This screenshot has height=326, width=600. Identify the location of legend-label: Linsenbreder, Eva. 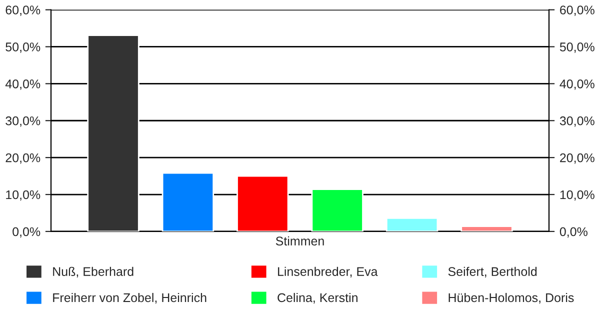
(328, 272).